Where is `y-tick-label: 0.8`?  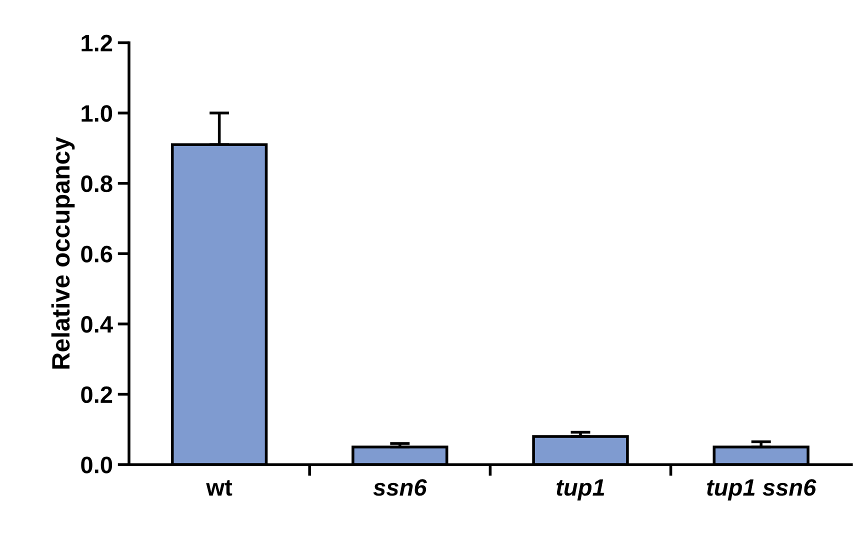
y-tick-label: 0.8 is located at coordinates (96, 183).